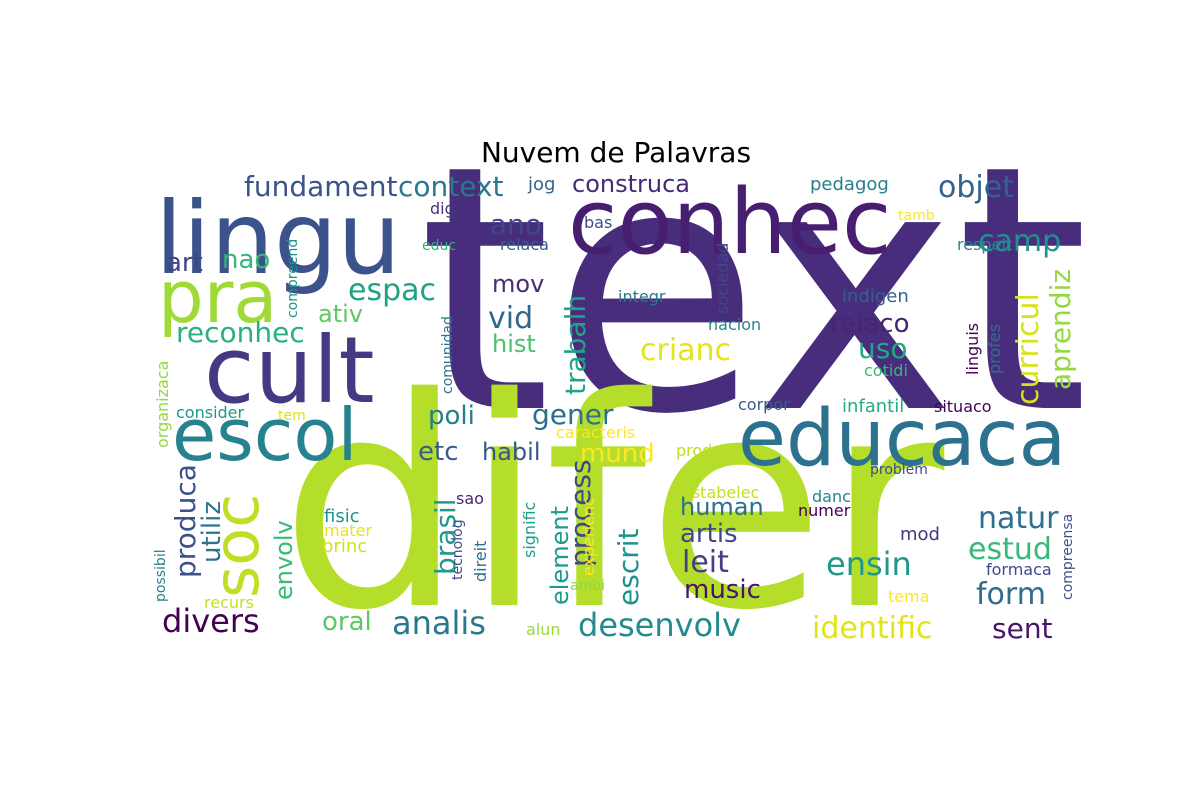  What do you see at coordinates (595, 432) in the screenshot?
I see `word-caracteris: caracteris` at bounding box center [595, 432].